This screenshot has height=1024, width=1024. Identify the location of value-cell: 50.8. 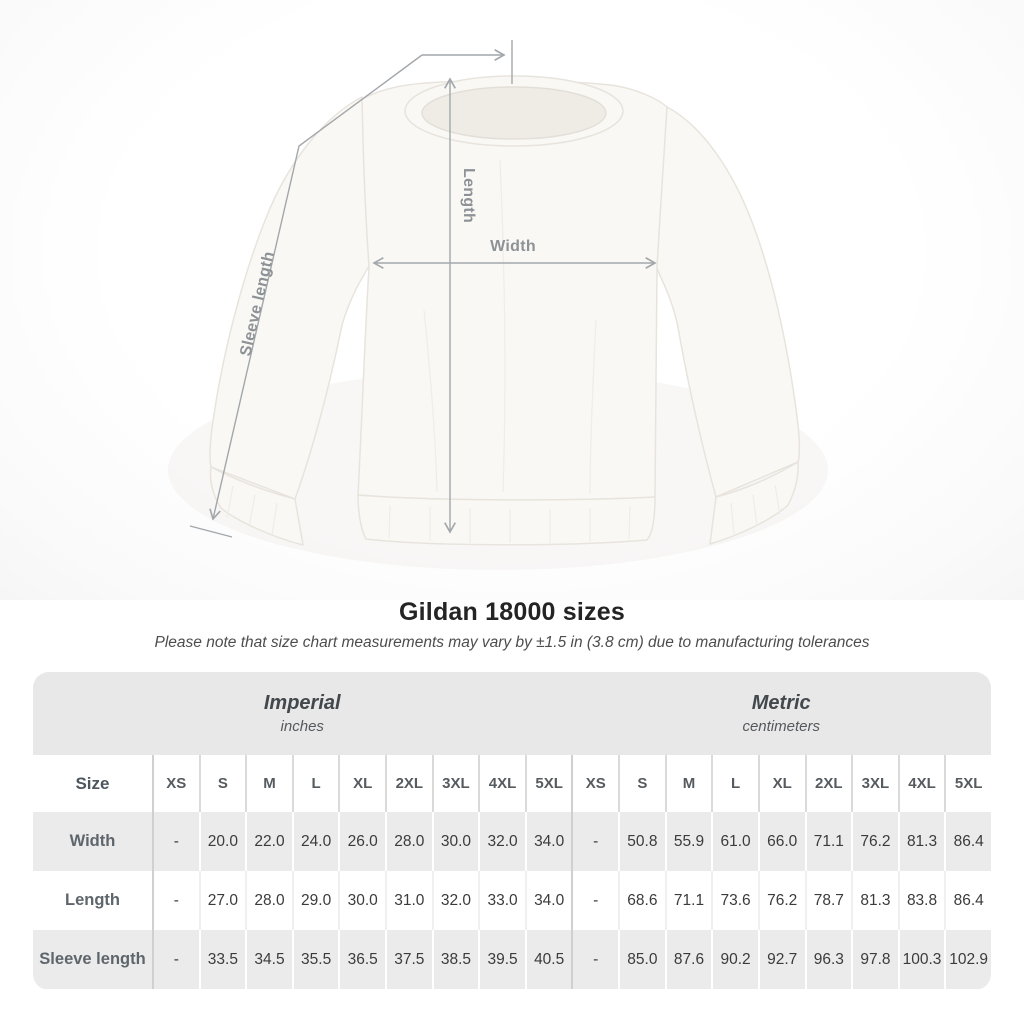
(641, 841).